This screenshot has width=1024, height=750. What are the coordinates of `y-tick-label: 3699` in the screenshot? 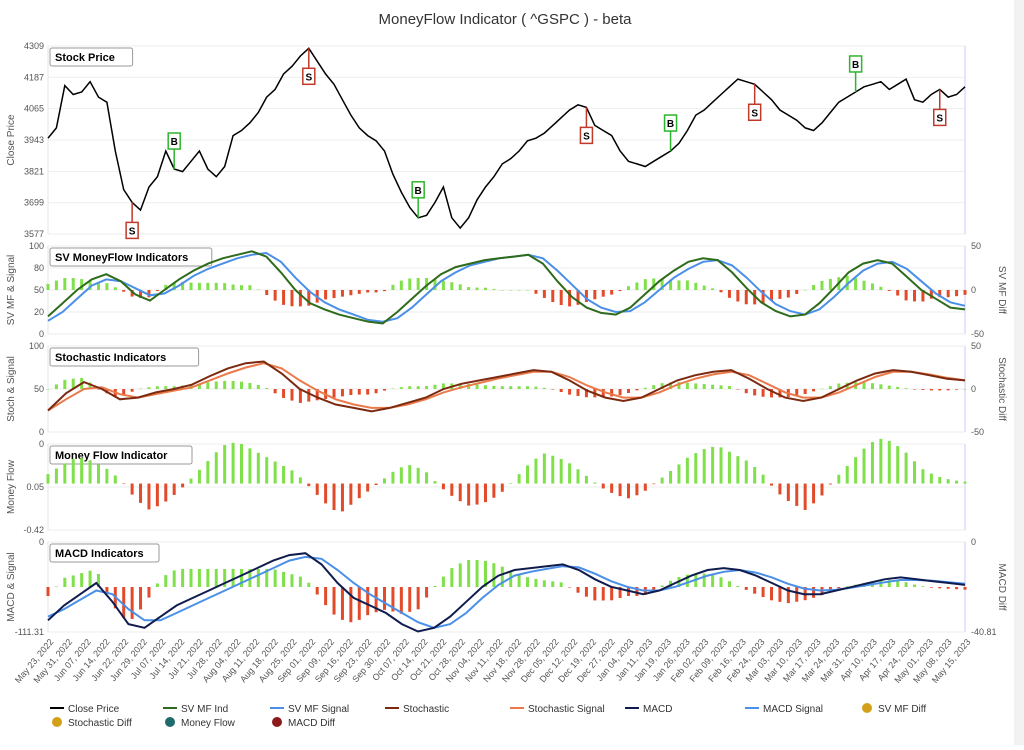 It's located at (34, 203).